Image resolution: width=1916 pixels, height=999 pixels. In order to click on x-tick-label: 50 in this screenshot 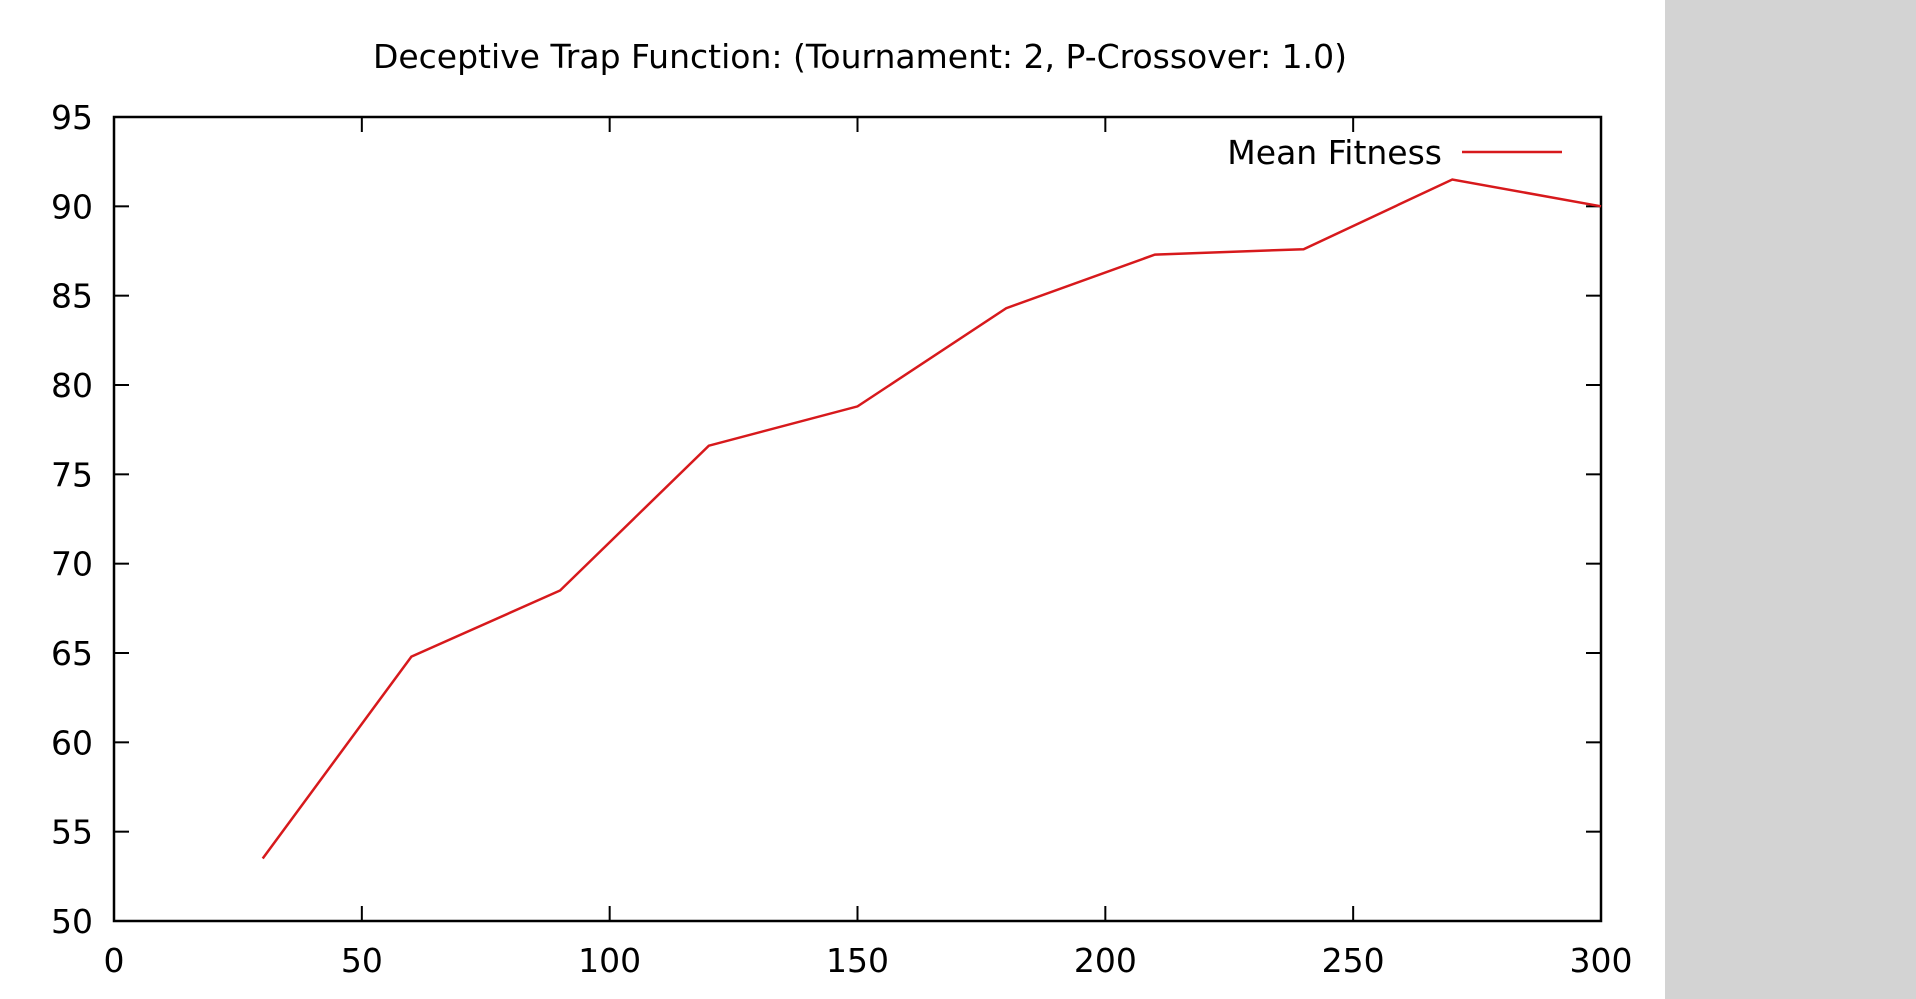, I will do `click(362, 960)`.